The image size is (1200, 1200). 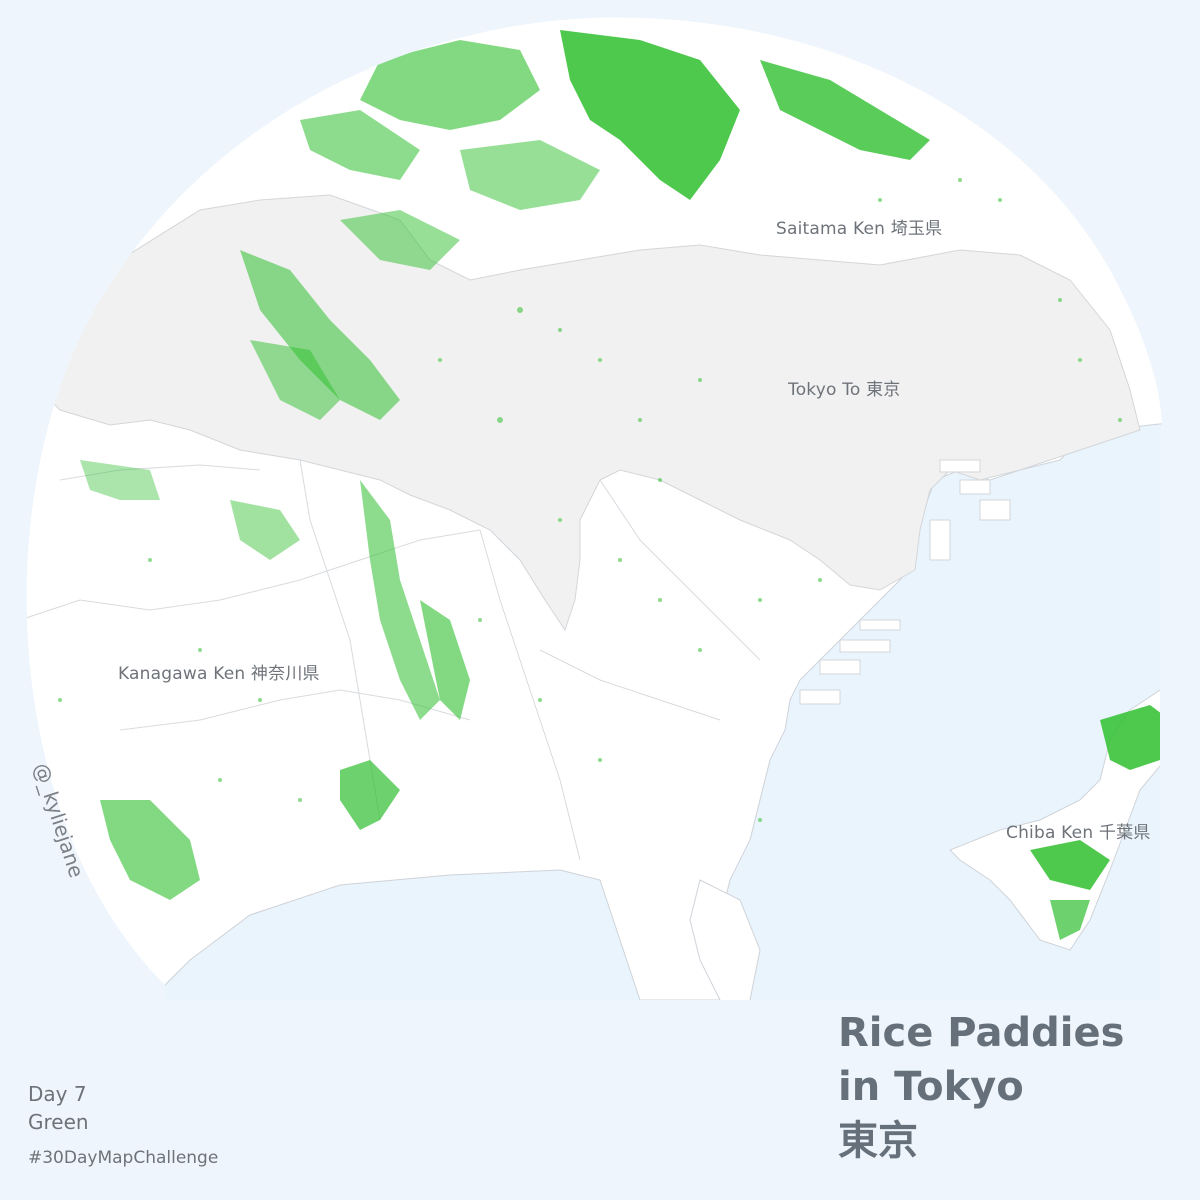 What do you see at coordinates (730, 939) in the screenshot?
I see `land-miura` at bounding box center [730, 939].